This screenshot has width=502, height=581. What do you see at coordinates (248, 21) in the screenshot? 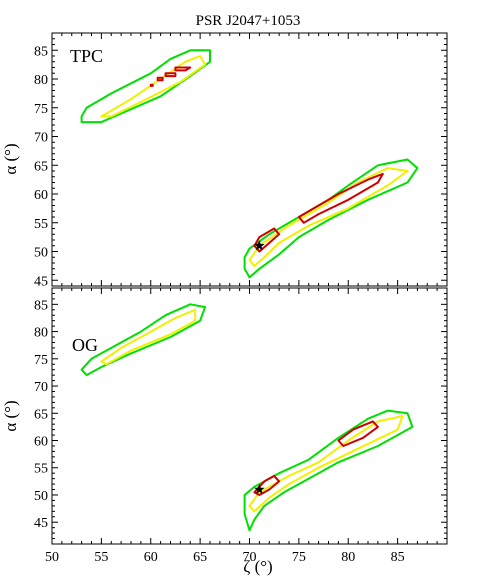
I see `figure-title: PSR J2047+1053` at bounding box center [248, 21].